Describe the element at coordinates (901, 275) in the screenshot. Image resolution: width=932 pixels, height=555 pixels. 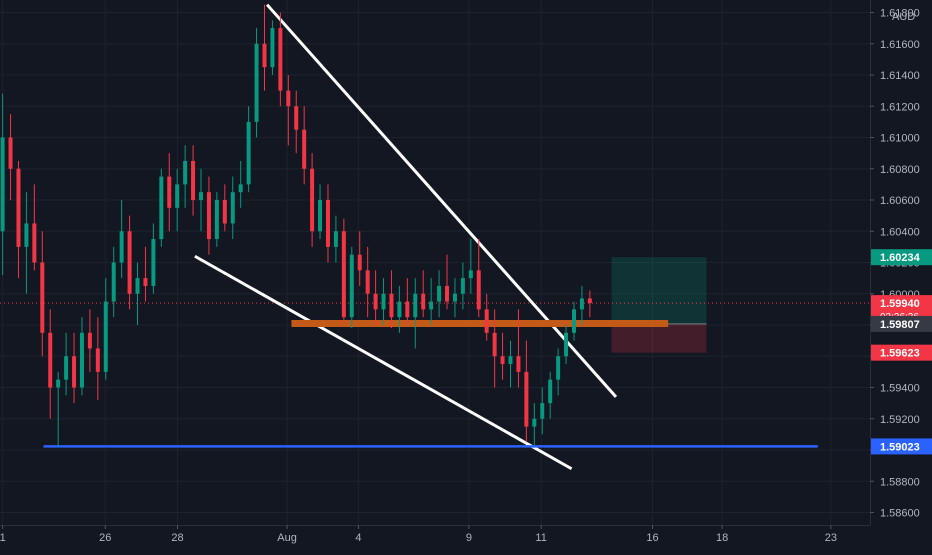
I see `price-axis-panel` at that location.